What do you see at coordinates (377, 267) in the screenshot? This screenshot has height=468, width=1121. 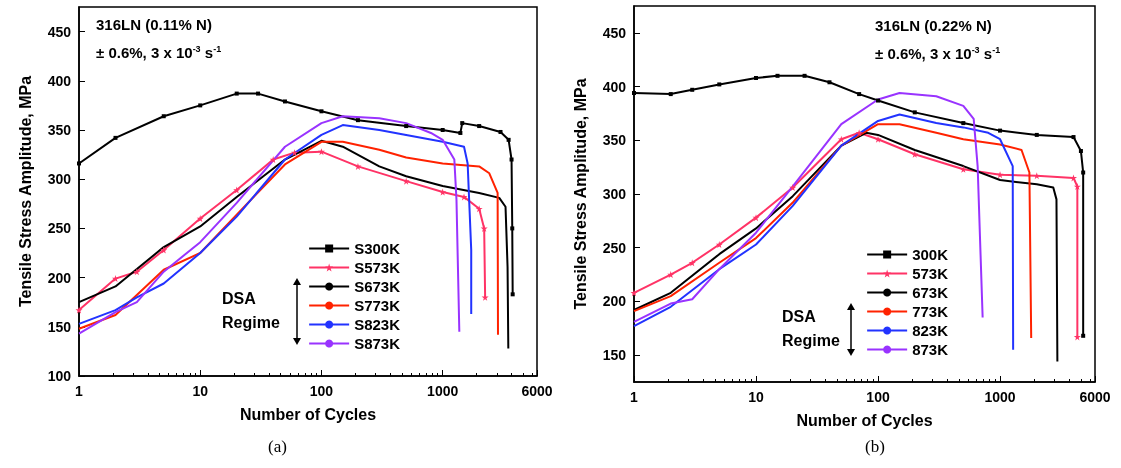 I see `legend-label: S573K` at bounding box center [377, 267].